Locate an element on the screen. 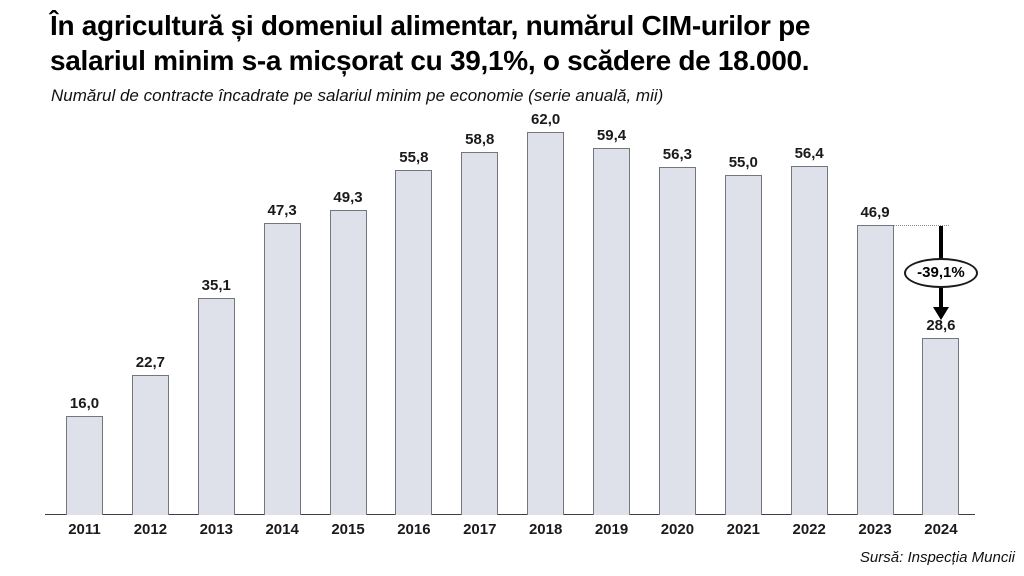 Image resolution: width=1024 pixels, height=576 pixels. bar-value-label-2021: 55,0 is located at coordinates (743, 163).